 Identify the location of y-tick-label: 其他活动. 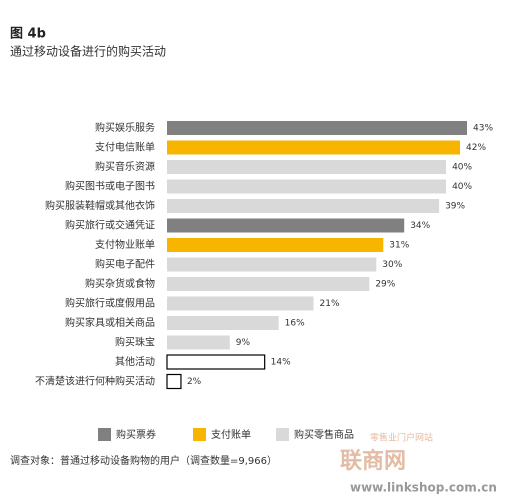
(135, 361).